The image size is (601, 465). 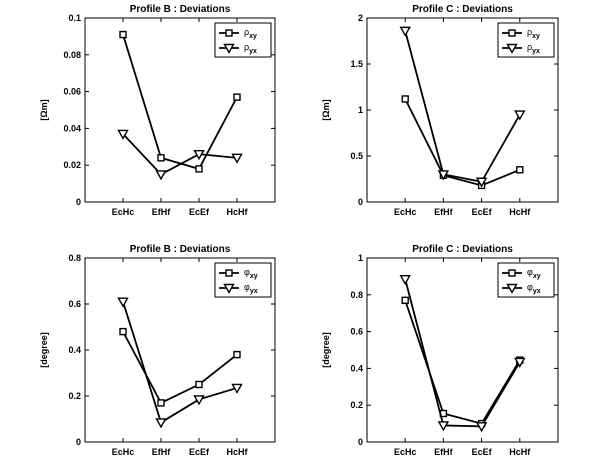 What do you see at coordinates (356, 64) in the screenshot?
I see `y-tick-label: 1.5` at bounding box center [356, 64].